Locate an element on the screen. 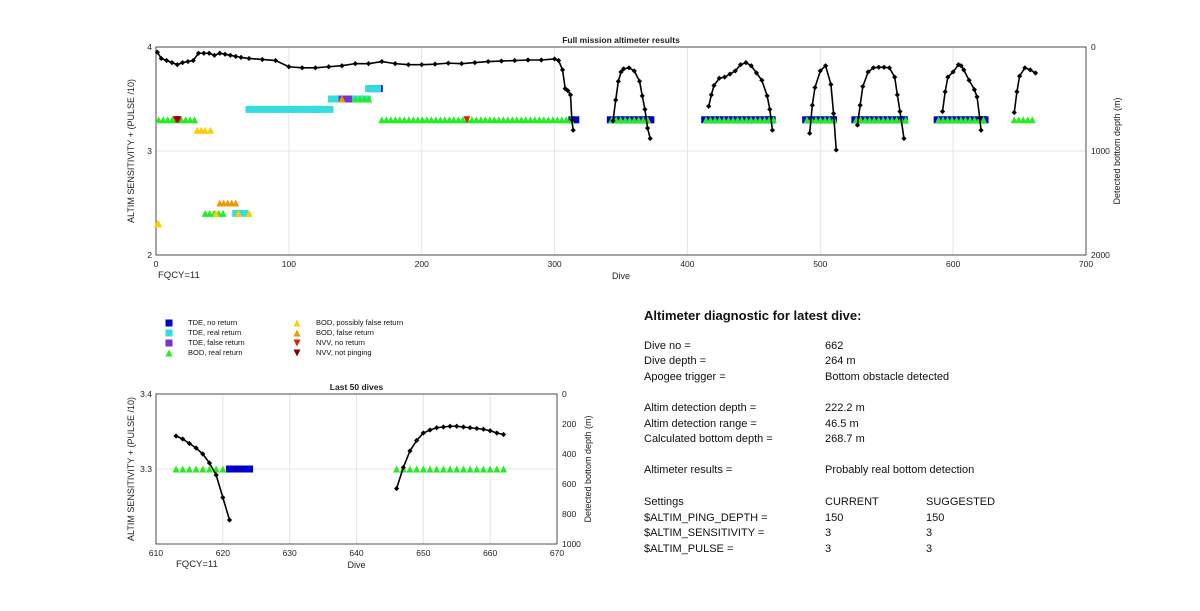  series-bod-possibly-false-return is located at coordinates (203, 177).